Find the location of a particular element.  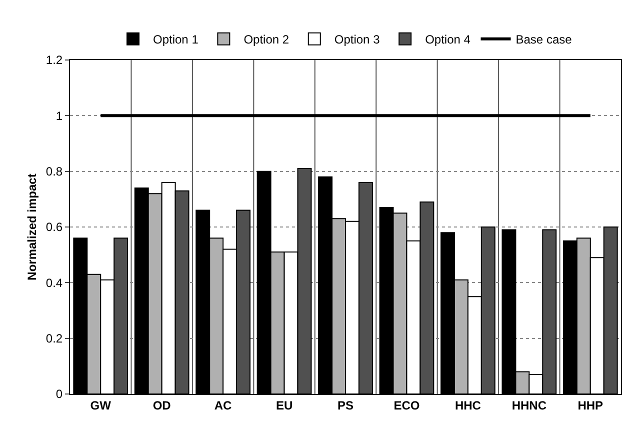

x-tick-label: PS is located at coordinates (345, 405).